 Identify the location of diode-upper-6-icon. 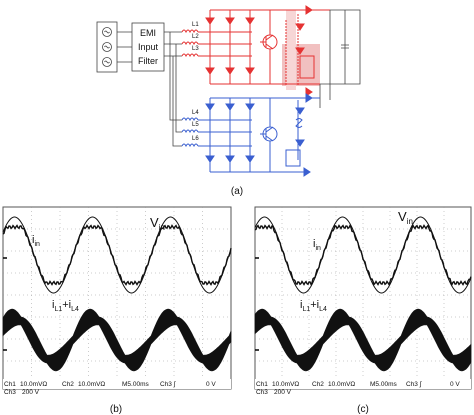
(250, 71).